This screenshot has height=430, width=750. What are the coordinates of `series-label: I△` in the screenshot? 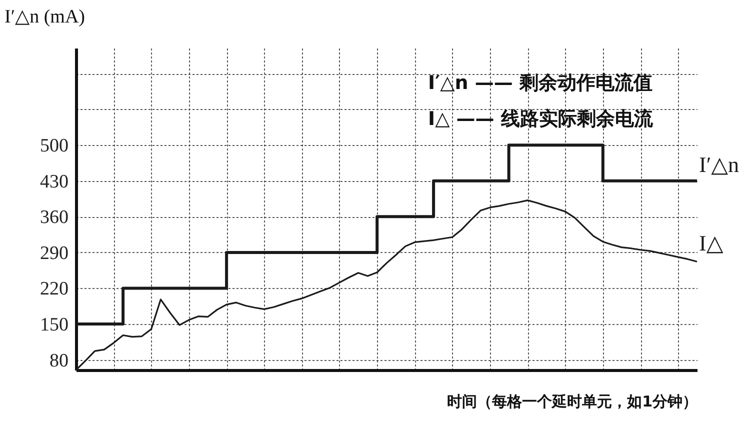 It's located at (711, 243).